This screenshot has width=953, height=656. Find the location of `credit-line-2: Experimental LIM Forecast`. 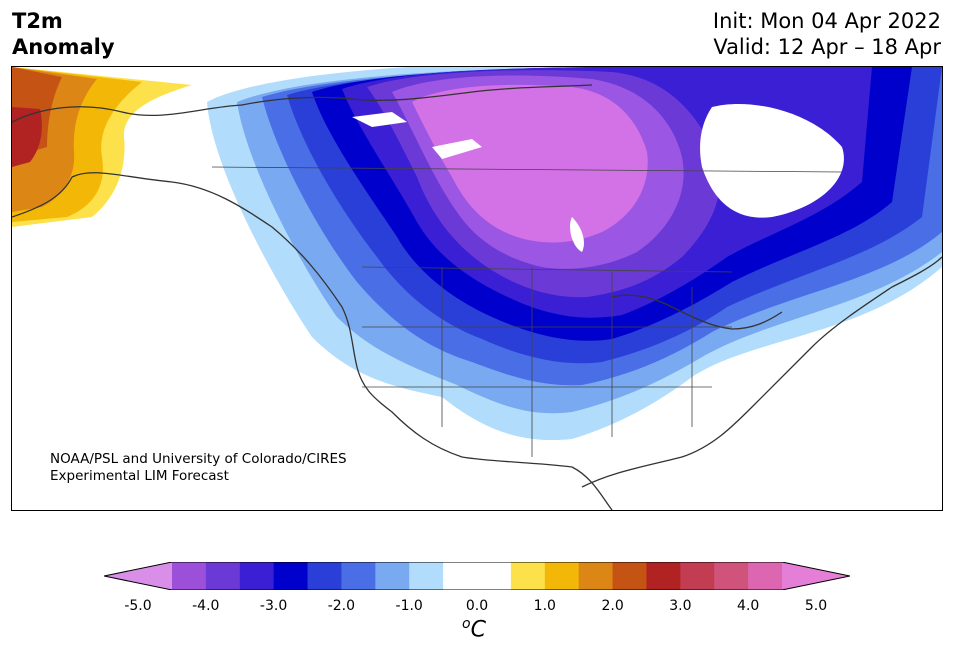

credit-line-2: Experimental LIM Forecast is located at coordinates (139, 476).